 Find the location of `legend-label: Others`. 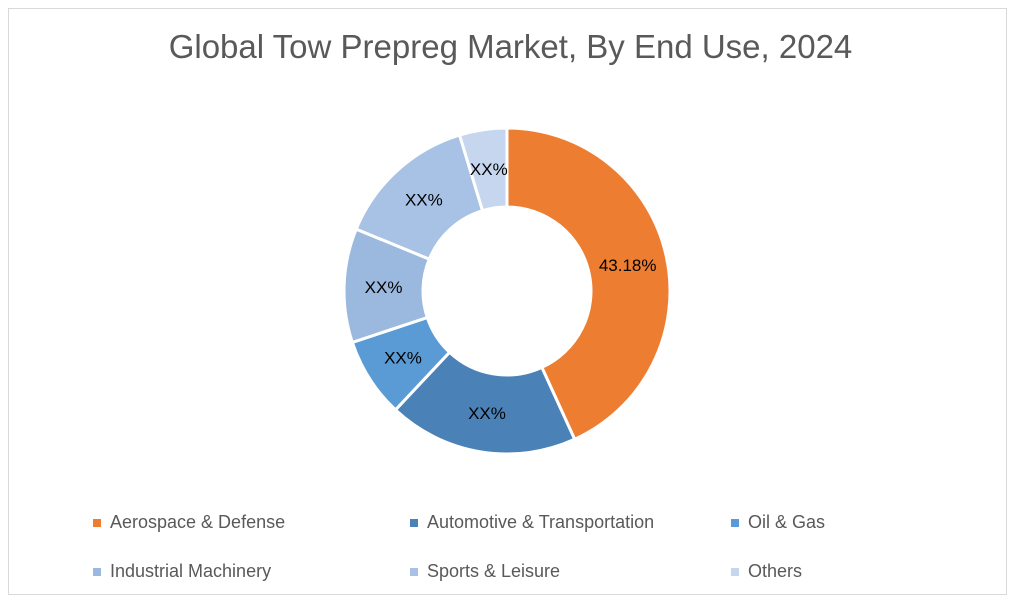

legend-label: Others is located at coordinates (775, 571).